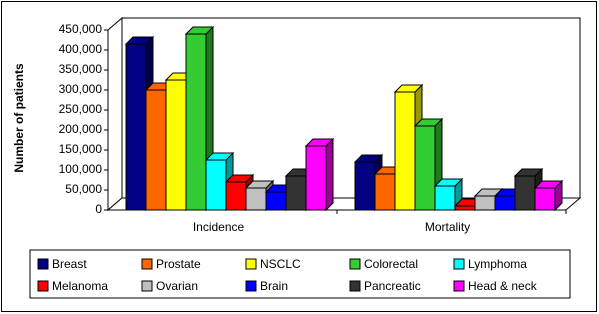 Image resolution: width=599 pixels, height=314 pixels. Describe the element at coordinates (447, 227) in the screenshot. I see `x-tick-label: Mortality` at that location.